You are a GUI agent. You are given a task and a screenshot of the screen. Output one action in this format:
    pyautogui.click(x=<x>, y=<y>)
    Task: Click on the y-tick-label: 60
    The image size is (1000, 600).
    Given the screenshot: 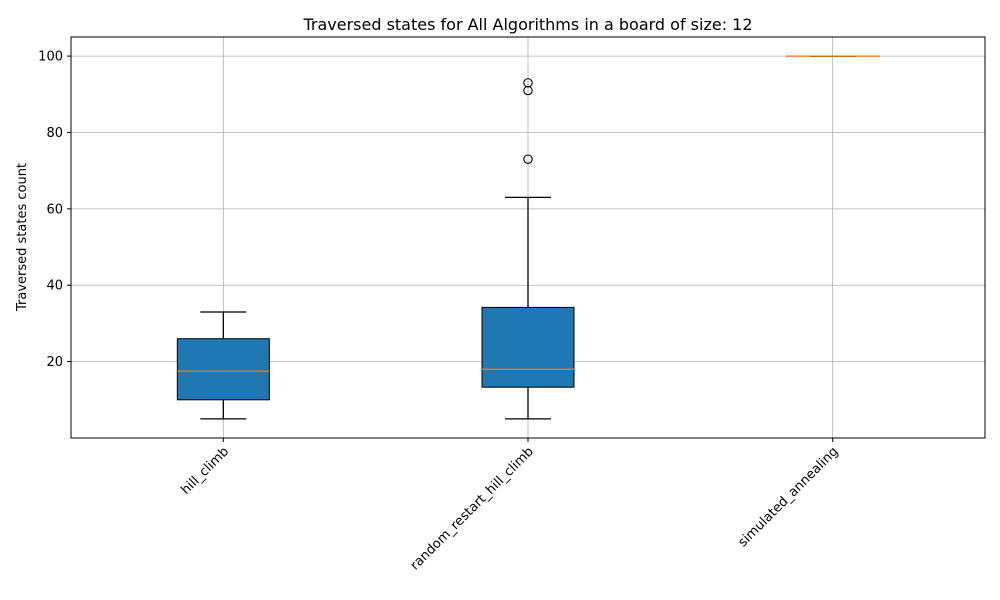 What is the action you would take?
    pyautogui.click(x=54, y=209)
    